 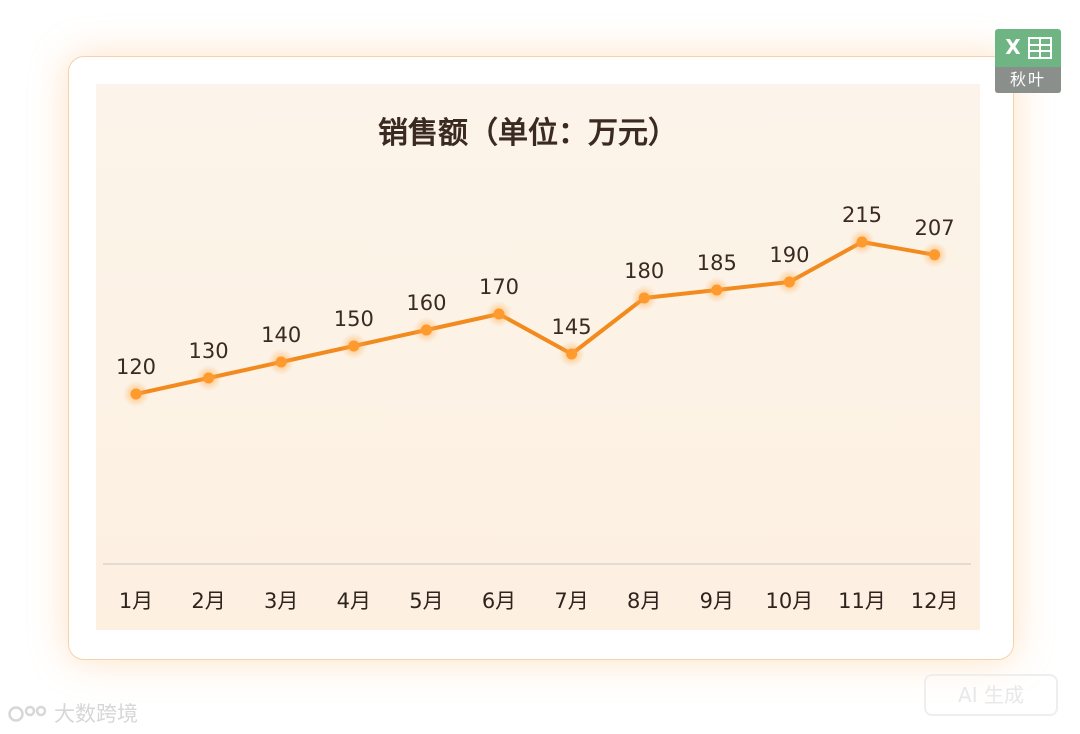 I want to click on data-label: 145, so click(x=572, y=327).